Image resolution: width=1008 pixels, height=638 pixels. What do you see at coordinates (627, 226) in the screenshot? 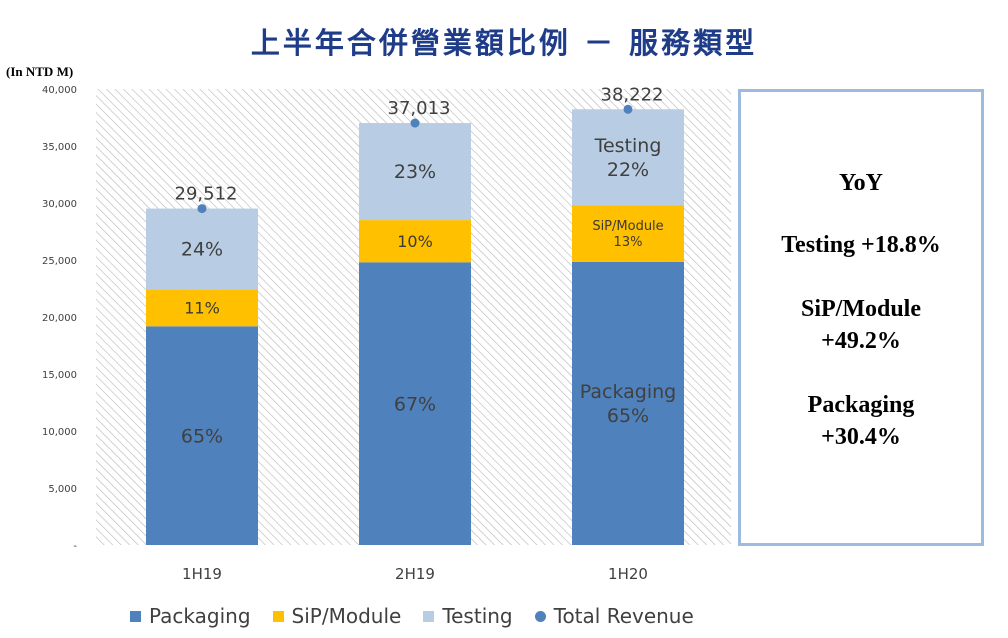
I see `segment-label-sip-module-1h20: SiP/Module` at bounding box center [627, 226].